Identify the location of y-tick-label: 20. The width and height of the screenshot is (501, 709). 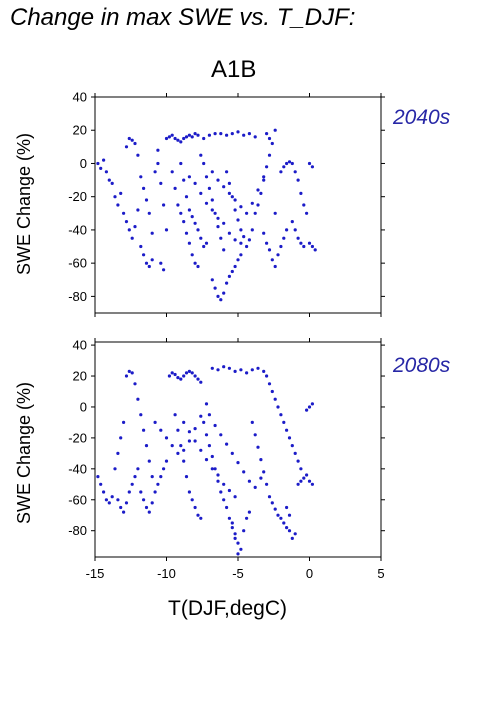
(80, 376).